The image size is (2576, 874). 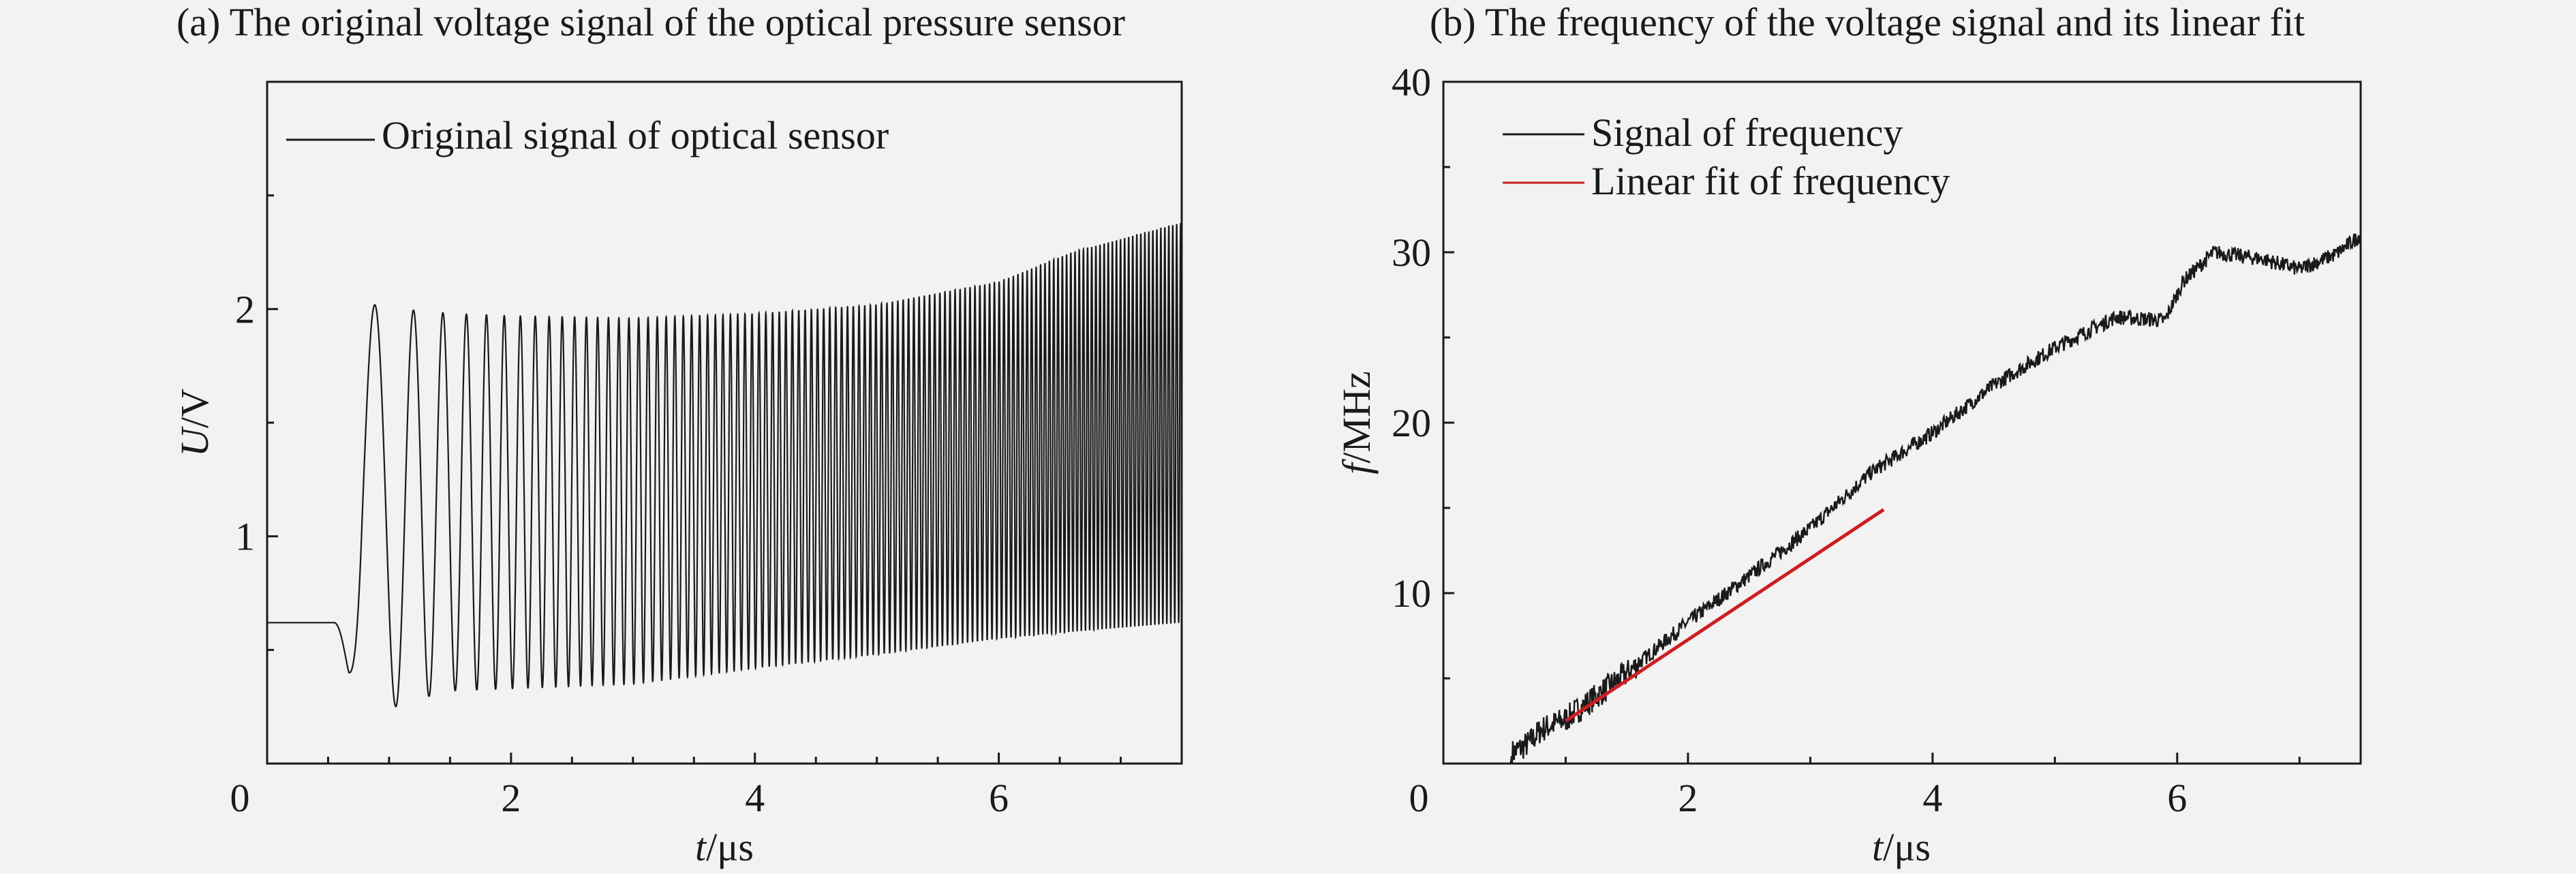 I want to click on panel-b-x-axis-label: t/μs, so click(x=1901, y=847).